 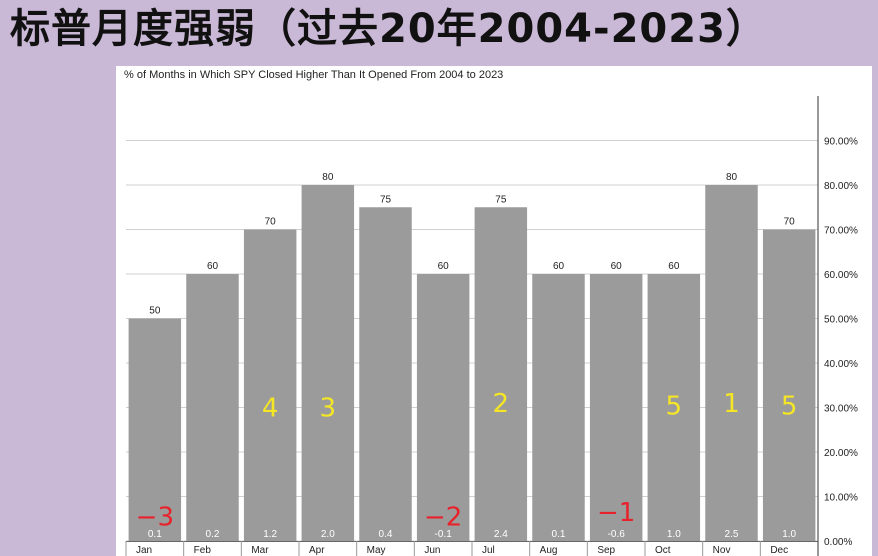 I want to click on avg-change-label: 2.4, so click(x=501, y=534).